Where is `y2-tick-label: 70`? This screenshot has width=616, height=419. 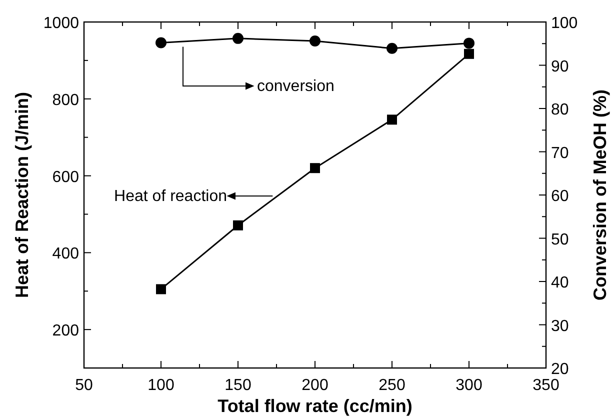
y2-tick-label: 70 is located at coordinates (560, 153).